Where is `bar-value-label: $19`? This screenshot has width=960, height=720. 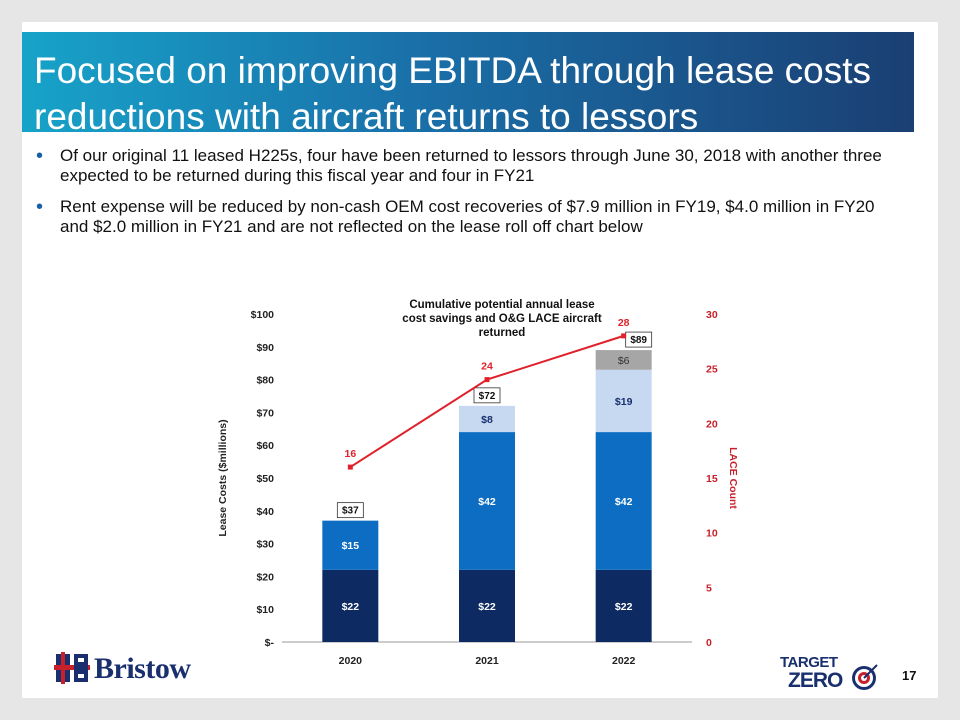
bar-value-label: $19 is located at coordinates (624, 402).